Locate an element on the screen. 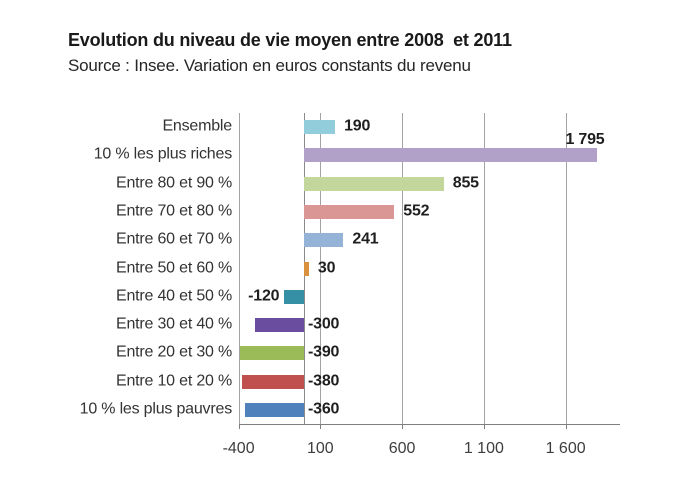 The width and height of the screenshot is (700, 482). bar-value-label: -380 is located at coordinates (324, 381).